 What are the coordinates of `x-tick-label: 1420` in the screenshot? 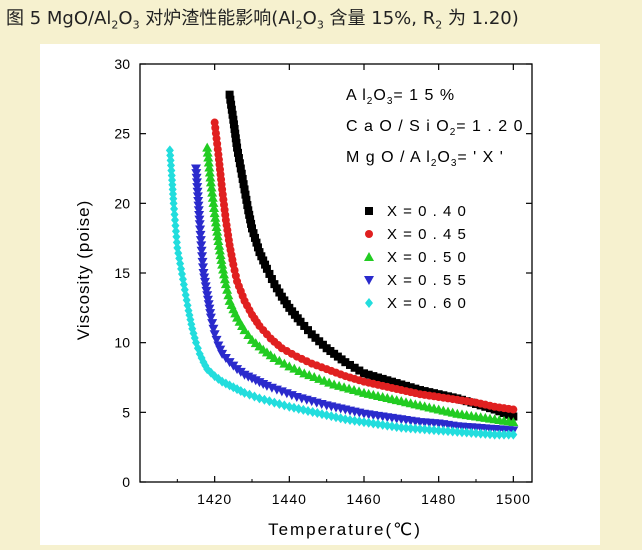 It's located at (214, 499).